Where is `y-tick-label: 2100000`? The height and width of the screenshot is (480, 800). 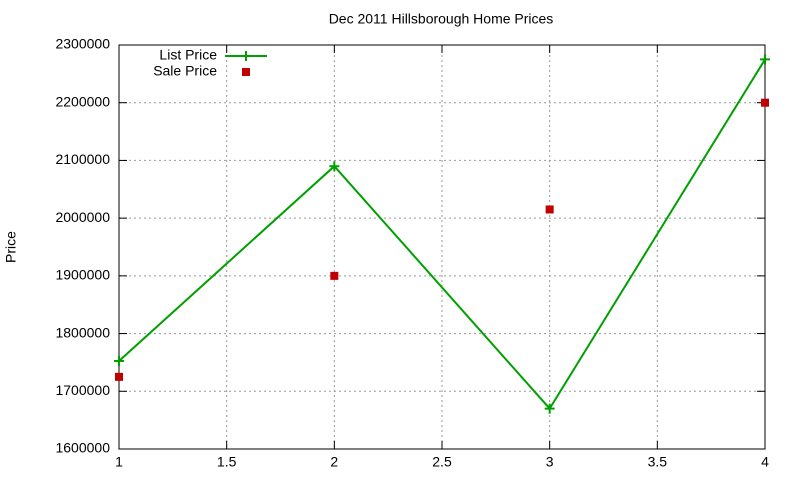 y-tick-label: 2100000 is located at coordinates (82, 159).